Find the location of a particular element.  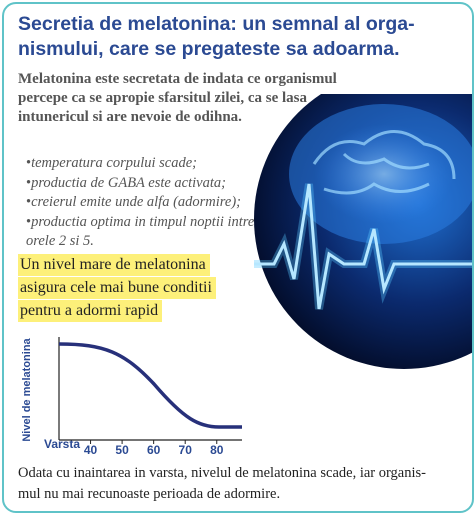

trend-curve is located at coordinates (150, 385).